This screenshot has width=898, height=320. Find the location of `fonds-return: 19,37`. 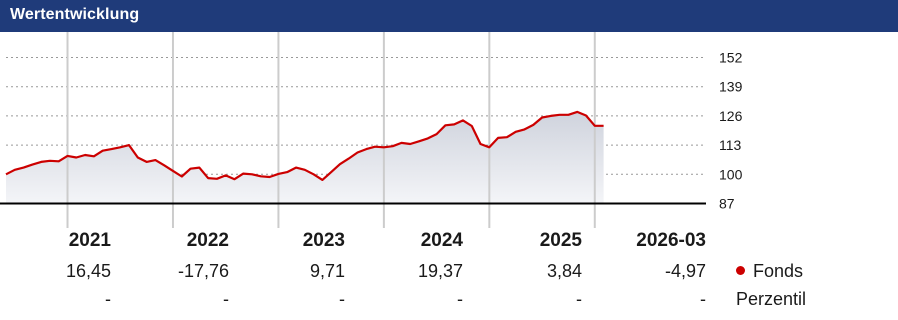

fonds-return: 19,37 is located at coordinates (440, 271).